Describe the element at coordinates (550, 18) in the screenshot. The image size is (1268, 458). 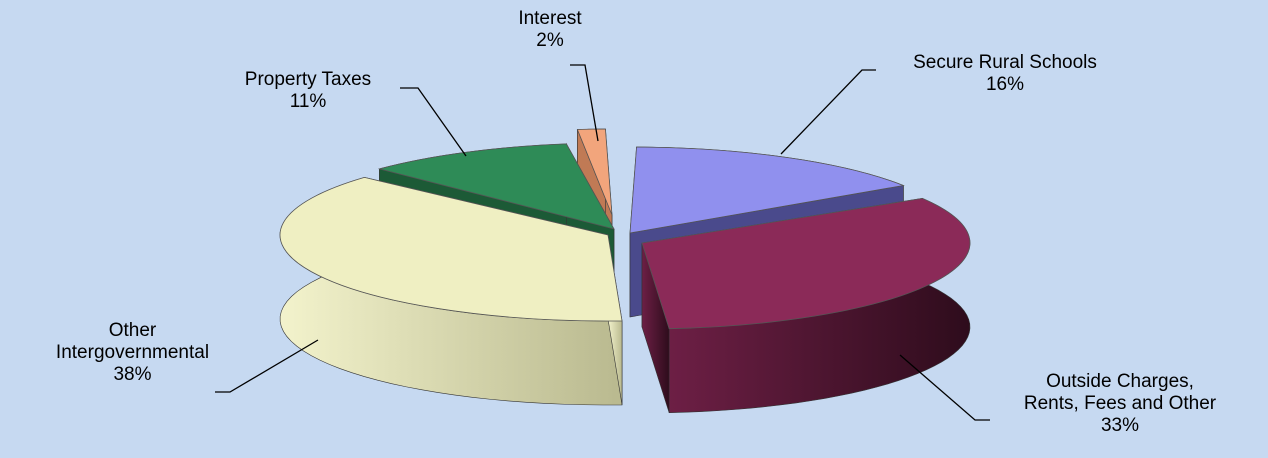
I see `label-interest-name: Interest` at that location.